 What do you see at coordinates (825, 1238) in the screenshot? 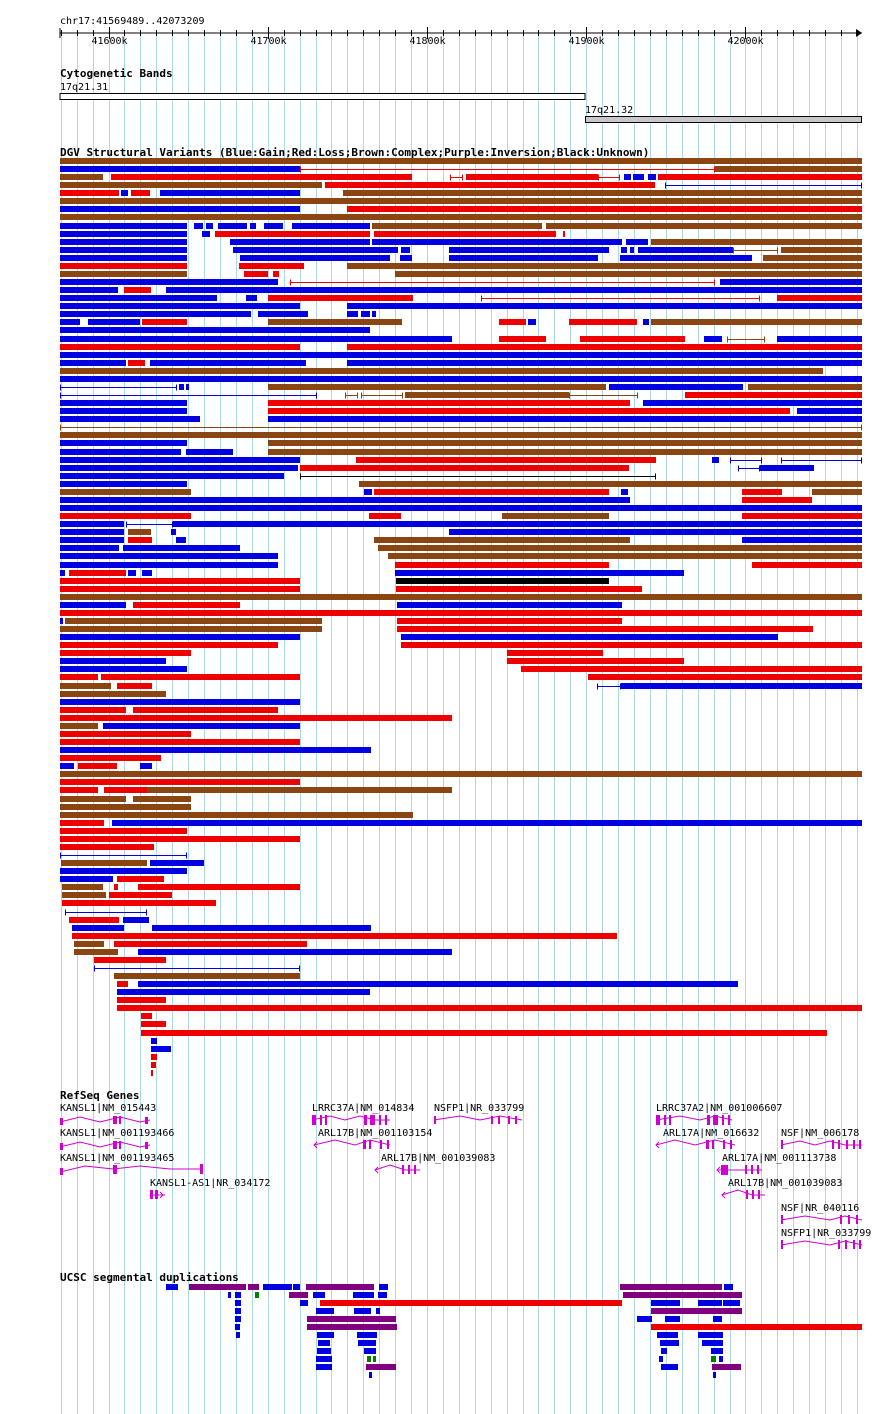
I see `gene-nsfp1-nr033799-2: NSFP1|NR_033799` at bounding box center [825, 1238].